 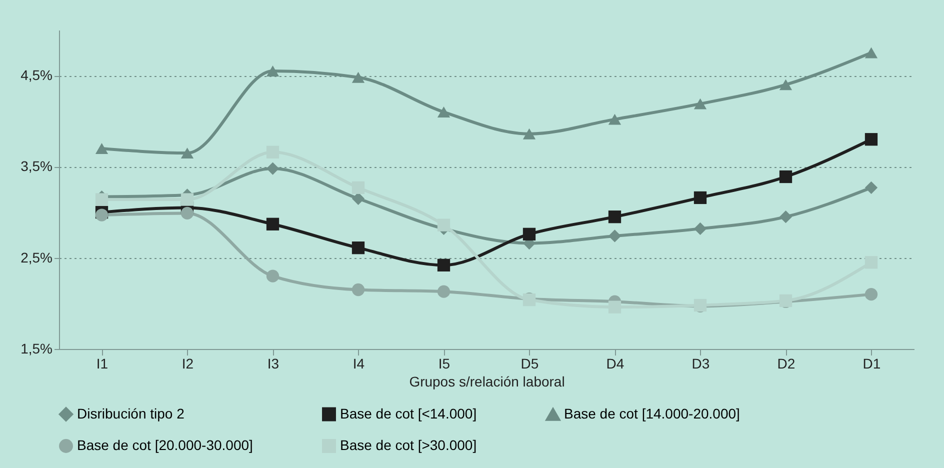 What do you see at coordinates (529, 364) in the screenshot?
I see `x-tick-label: D5` at bounding box center [529, 364].